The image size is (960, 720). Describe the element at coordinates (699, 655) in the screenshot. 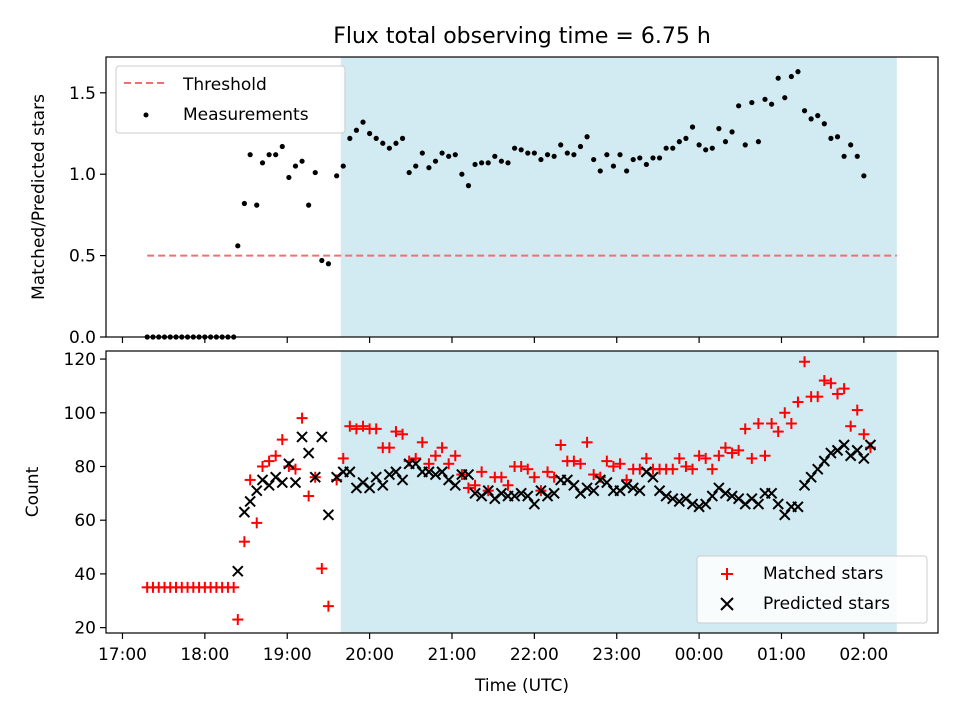

I see `x-tick-label: 00:00` at that location.